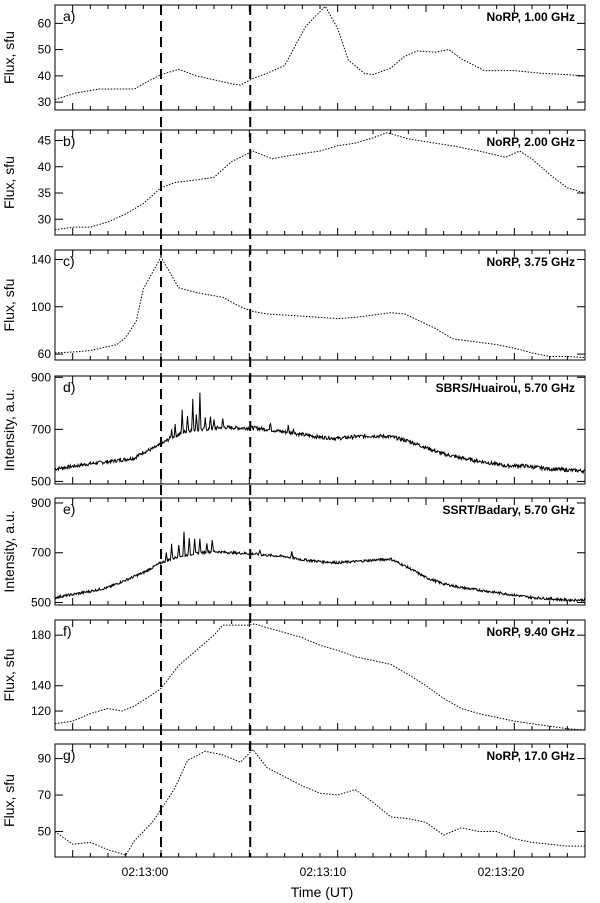 The width and height of the screenshot is (600, 903). I want to click on panel-label: b), so click(69, 141).